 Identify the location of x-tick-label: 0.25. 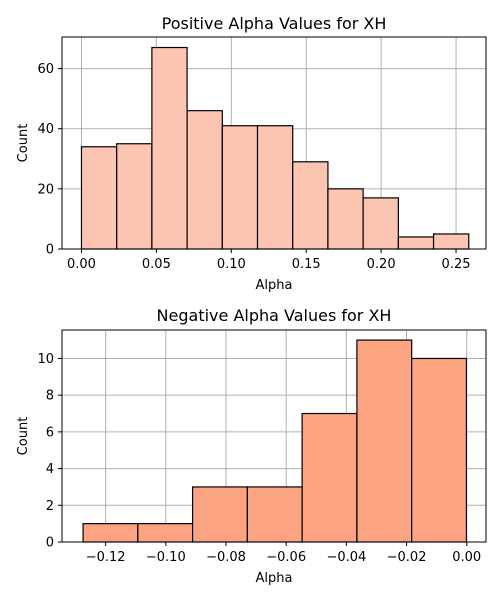
(456, 264).